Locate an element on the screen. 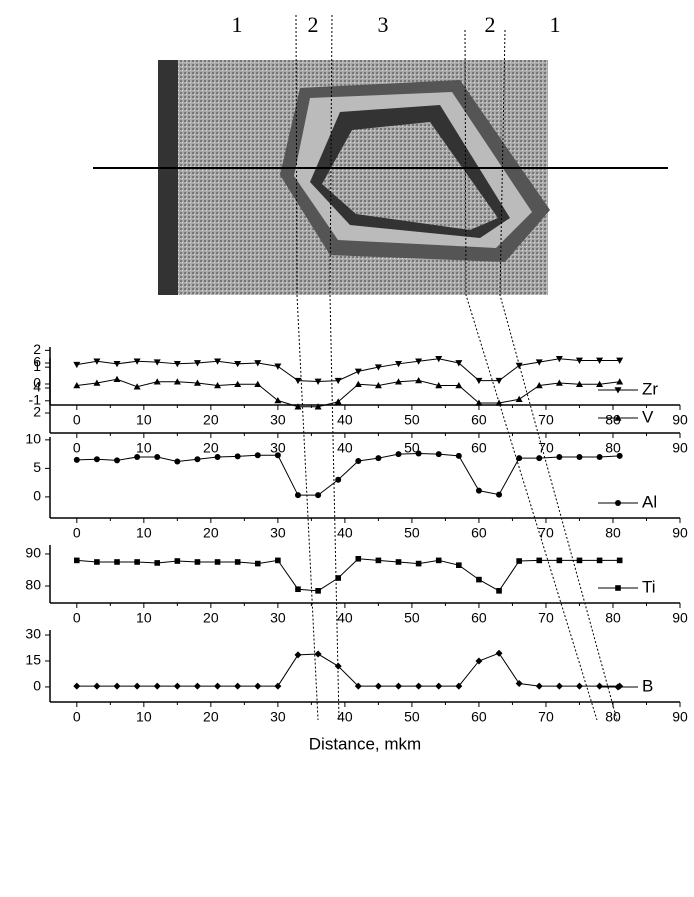 Image resolution: width=694 pixels, height=897 pixels. zone-label: 2 is located at coordinates (490, 24).